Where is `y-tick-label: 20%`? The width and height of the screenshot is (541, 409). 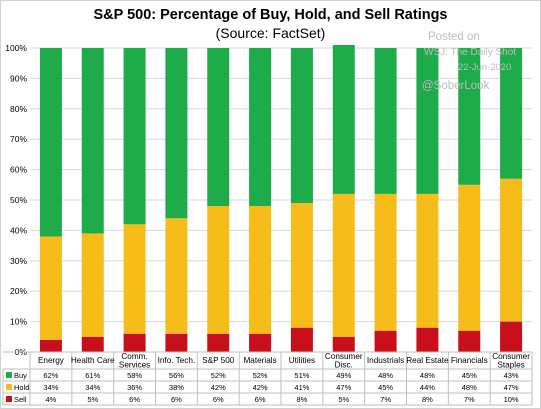 y-tick-label: 20% is located at coordinates (18, 291).